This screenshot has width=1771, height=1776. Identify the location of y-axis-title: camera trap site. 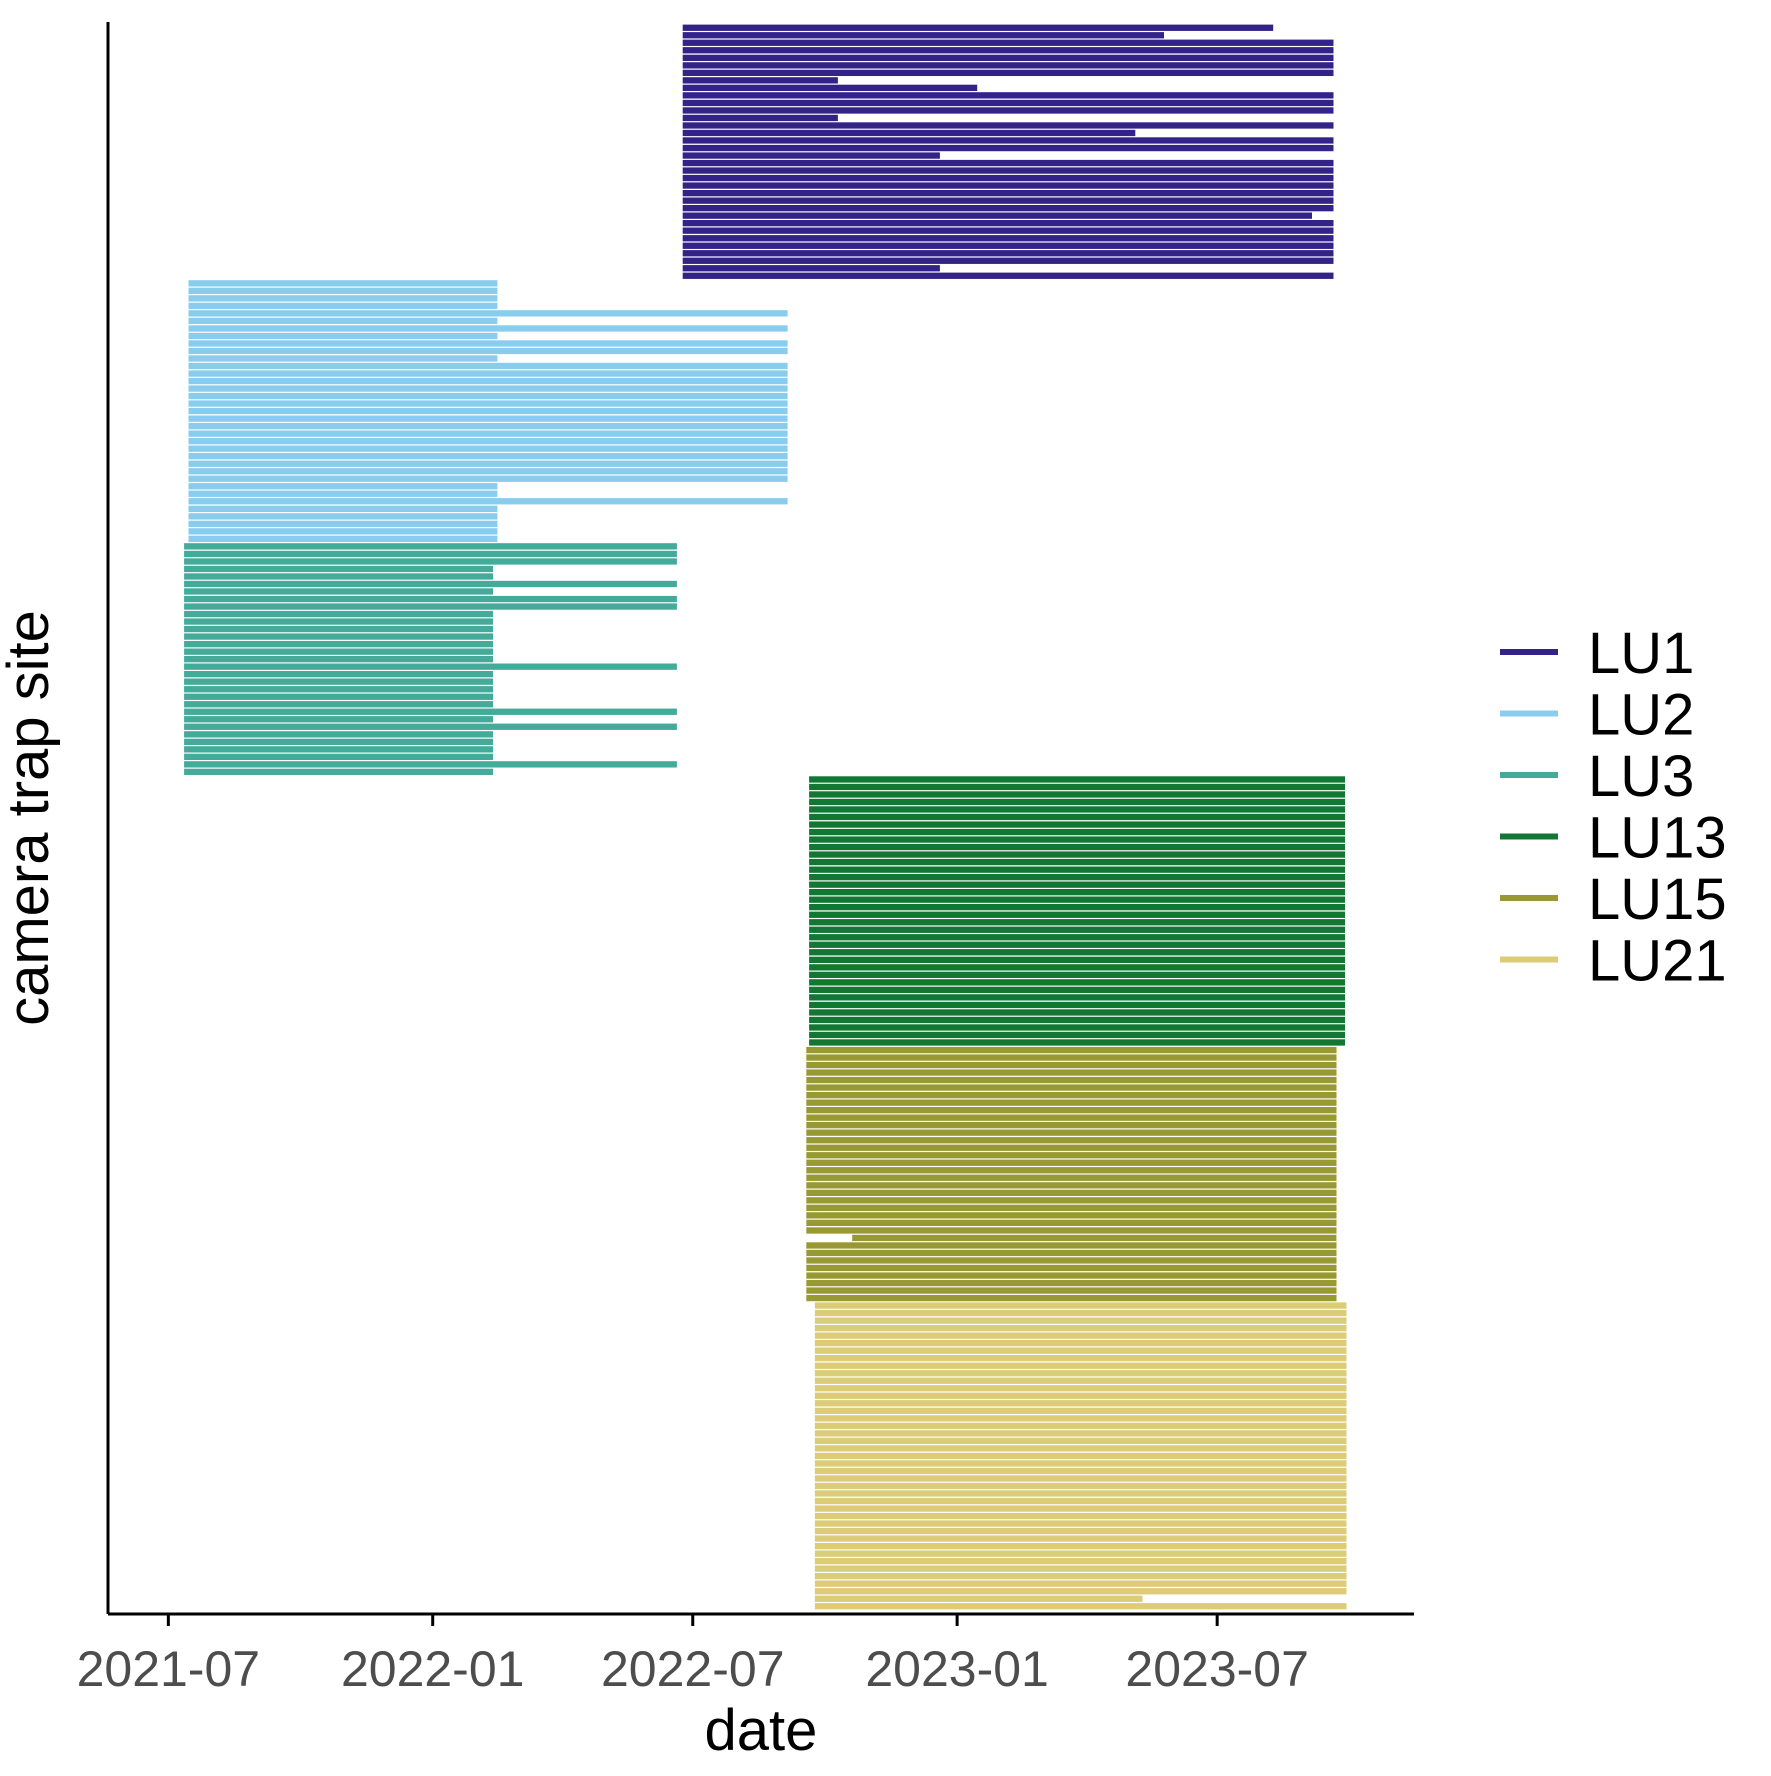
(30, 818).